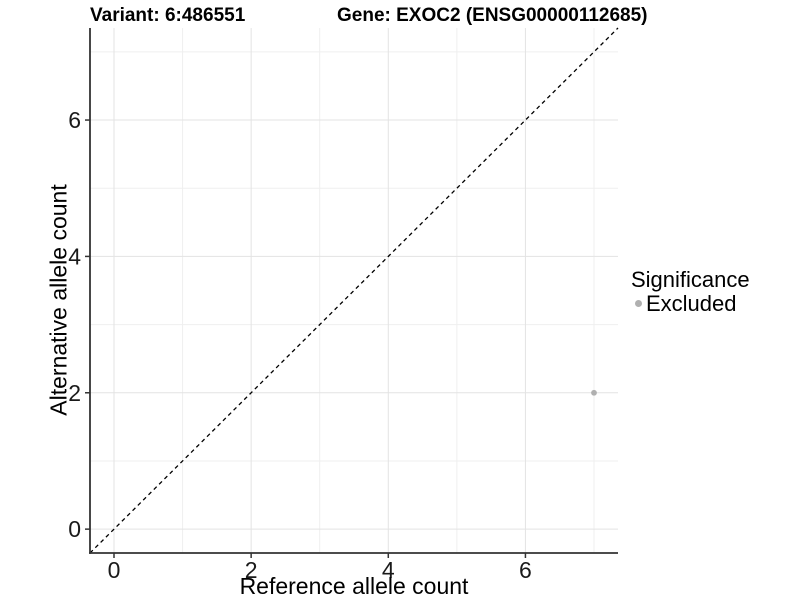  I want to click on y-tick-label: 2, so click(74, 393).